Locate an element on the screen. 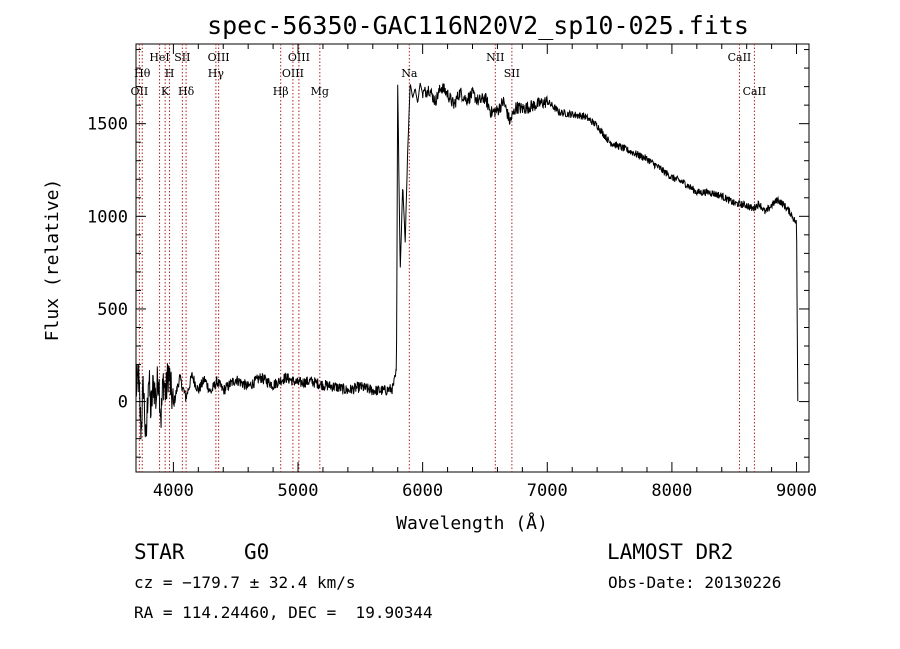 The image size is (900, 649). marker-label-5: H is located at coordinates (170, 73).